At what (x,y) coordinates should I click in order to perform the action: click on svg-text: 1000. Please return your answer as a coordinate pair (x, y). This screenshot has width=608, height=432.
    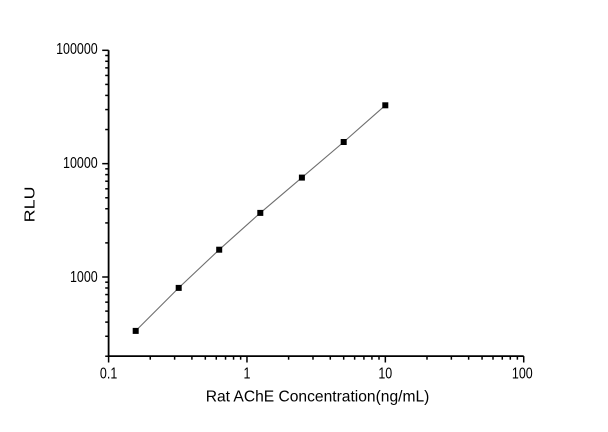
    Looking at the image, I should click on (84, 278).